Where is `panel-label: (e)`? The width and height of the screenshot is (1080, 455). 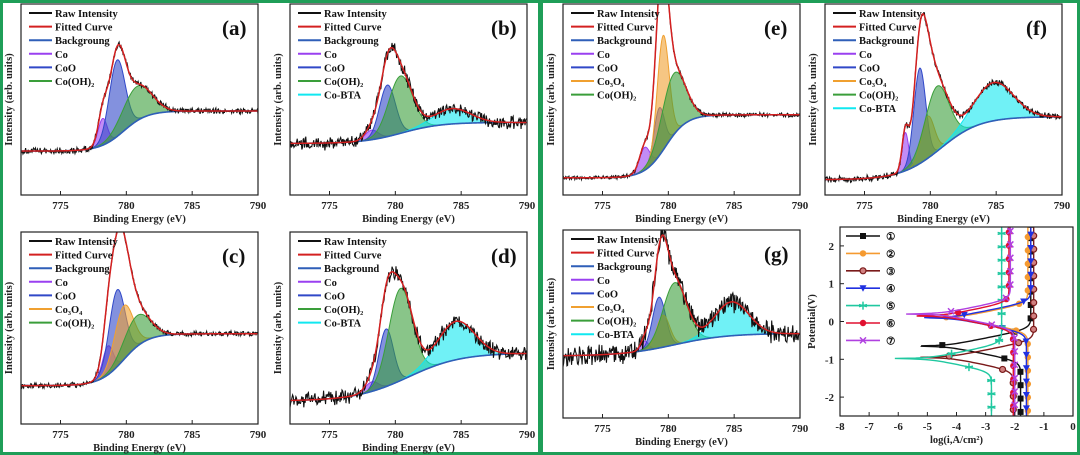
panel-label: (e) is located at coordinates (775, 28).